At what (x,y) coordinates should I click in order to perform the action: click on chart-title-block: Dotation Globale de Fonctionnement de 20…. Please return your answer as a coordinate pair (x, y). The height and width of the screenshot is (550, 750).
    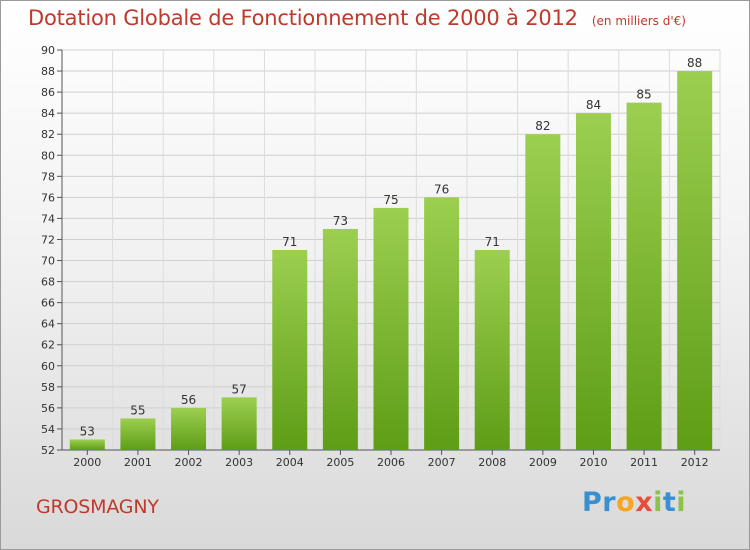
    Looking at the image, I should click on (357, 18).